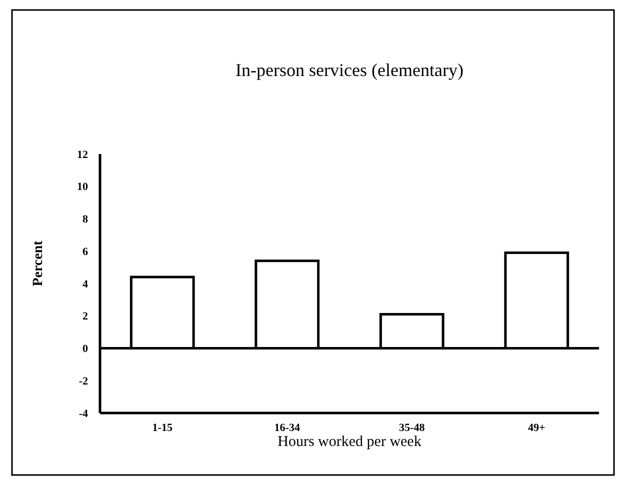 The image size is (624, 489). I want to click on y-tick-label: -4, so click(83, 414).